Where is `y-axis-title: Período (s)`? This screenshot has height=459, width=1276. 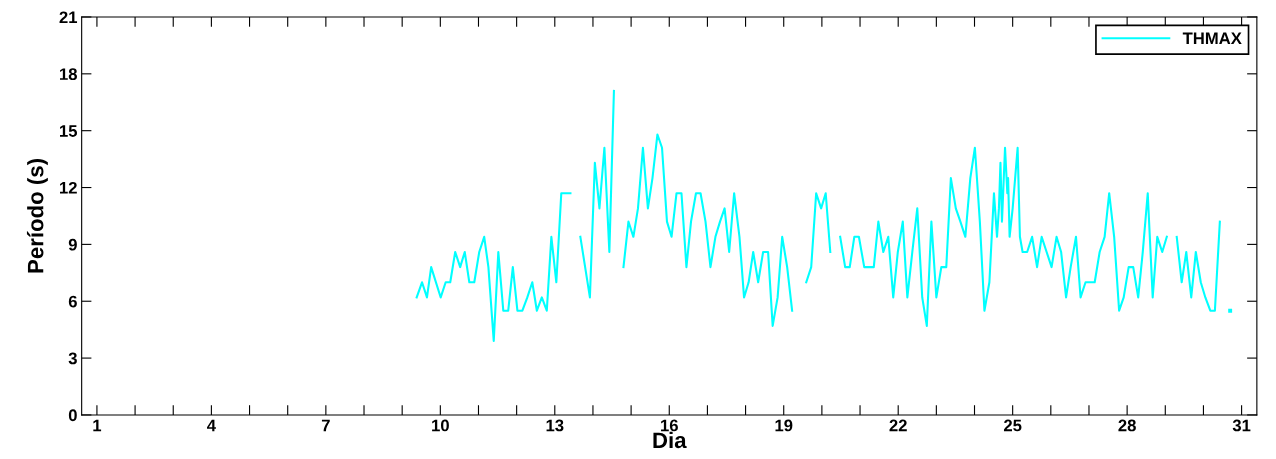
y-axis-title: Período (s) is located at coordinates (37, 216).